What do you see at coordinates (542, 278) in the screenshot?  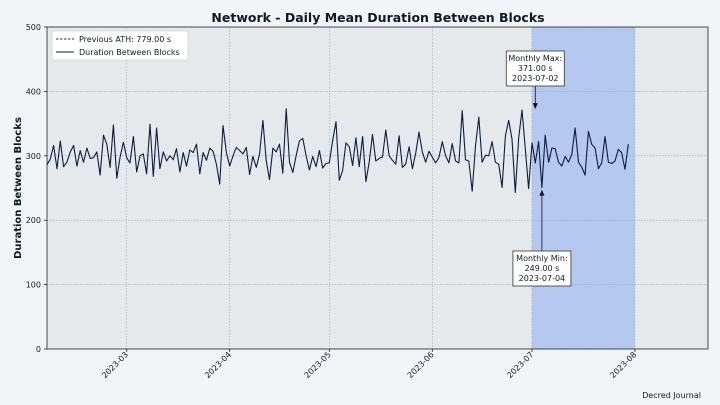 I see `min-annotation-date: 2023-07-04` at bounding box center [542, 278].